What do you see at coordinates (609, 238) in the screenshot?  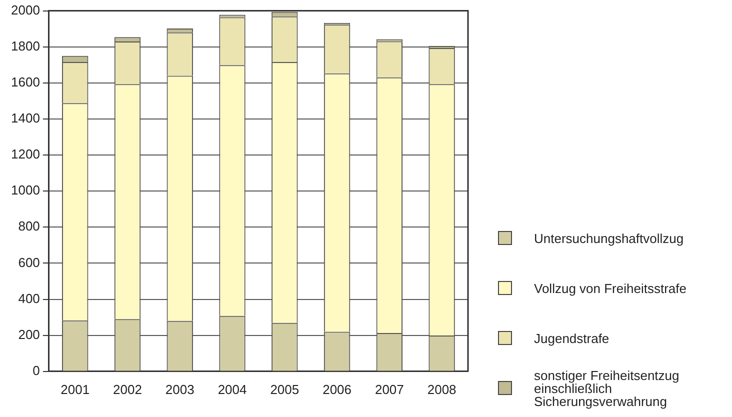 I see `legend-label: Untersuchungshaftvollzug` at bounding box center [609, 238].